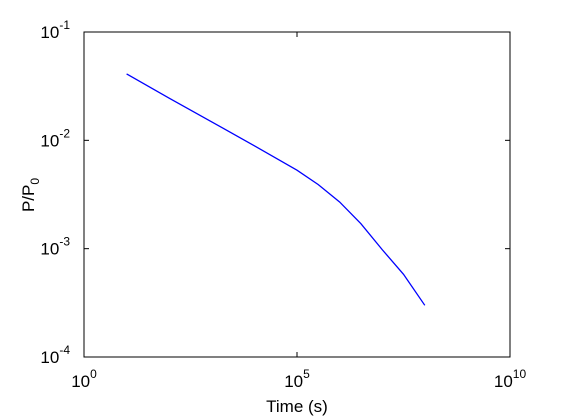 This screenshot has width=561, height=420. I want to click on y-tick-label: 10⁻⁴, so click(55, 355).